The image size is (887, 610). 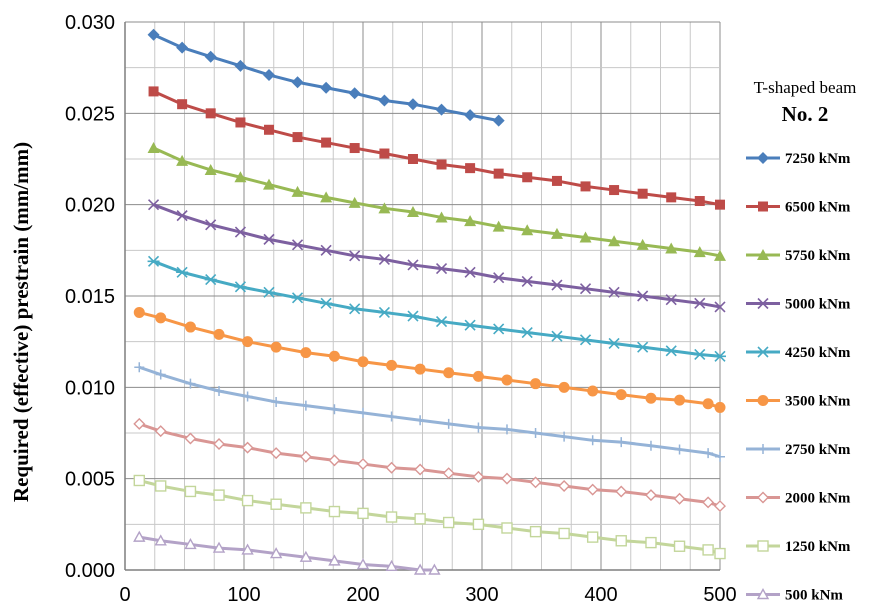 What do you see at coordinates (805, 87) in the screenshot?
I see `legend-title: T-shaped beam` at bounding box center [805, 87].